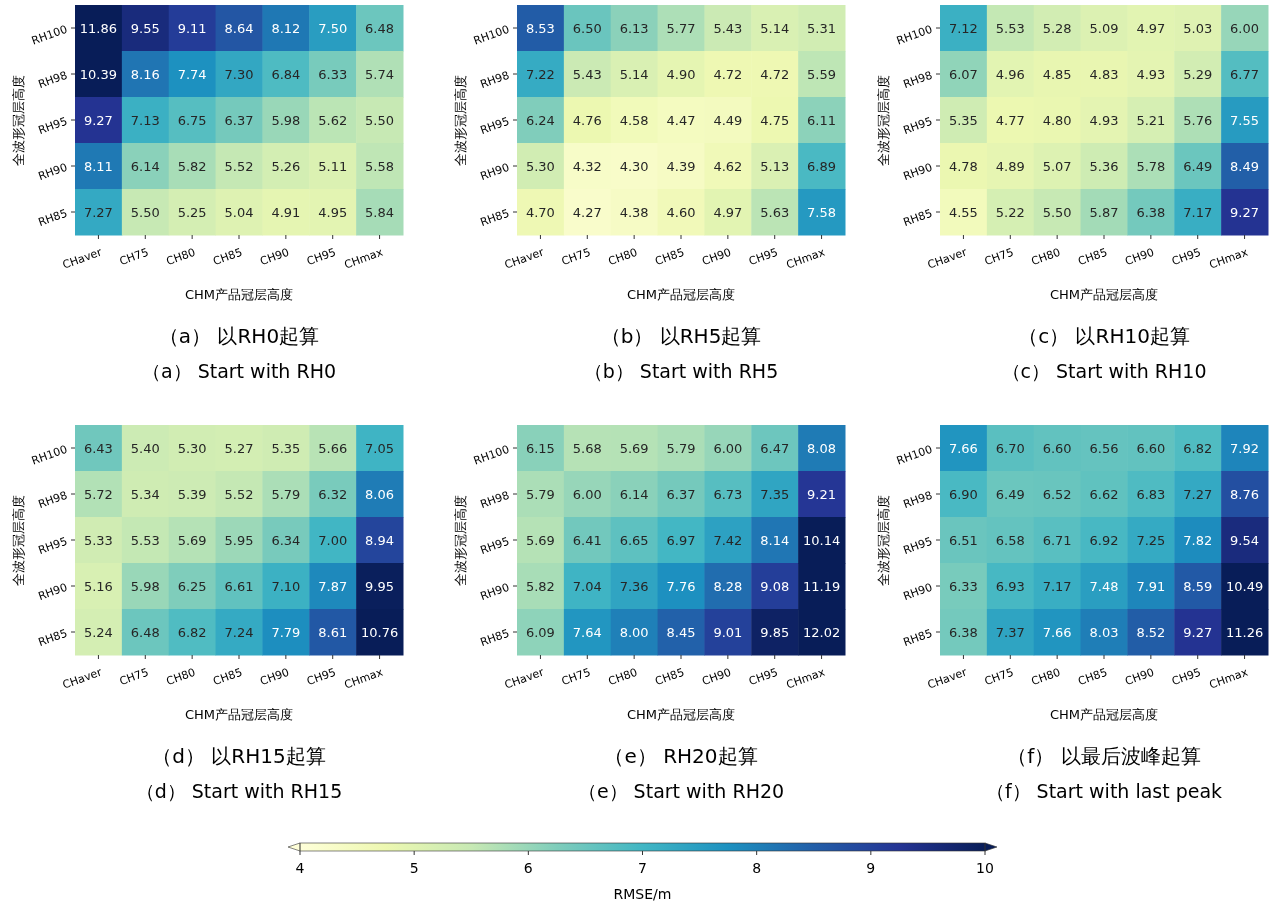 Image resolution: width=1276 pixels, height=906 pixels. I want to click on data-label: 6.41, so click(587, 540).